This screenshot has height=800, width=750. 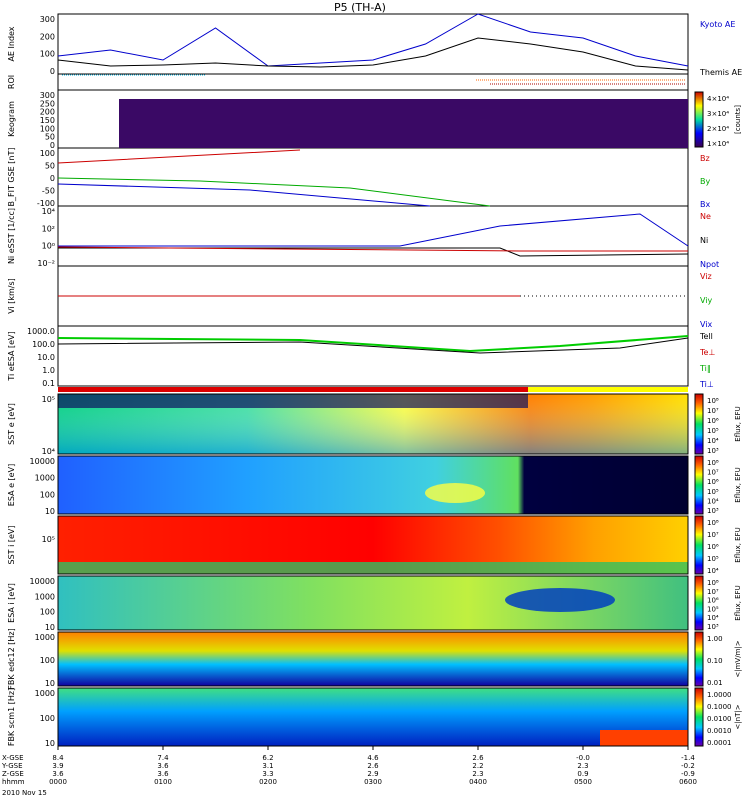 I want to click on keogram-ylabel: Keogram, so click(x=11, y=119).